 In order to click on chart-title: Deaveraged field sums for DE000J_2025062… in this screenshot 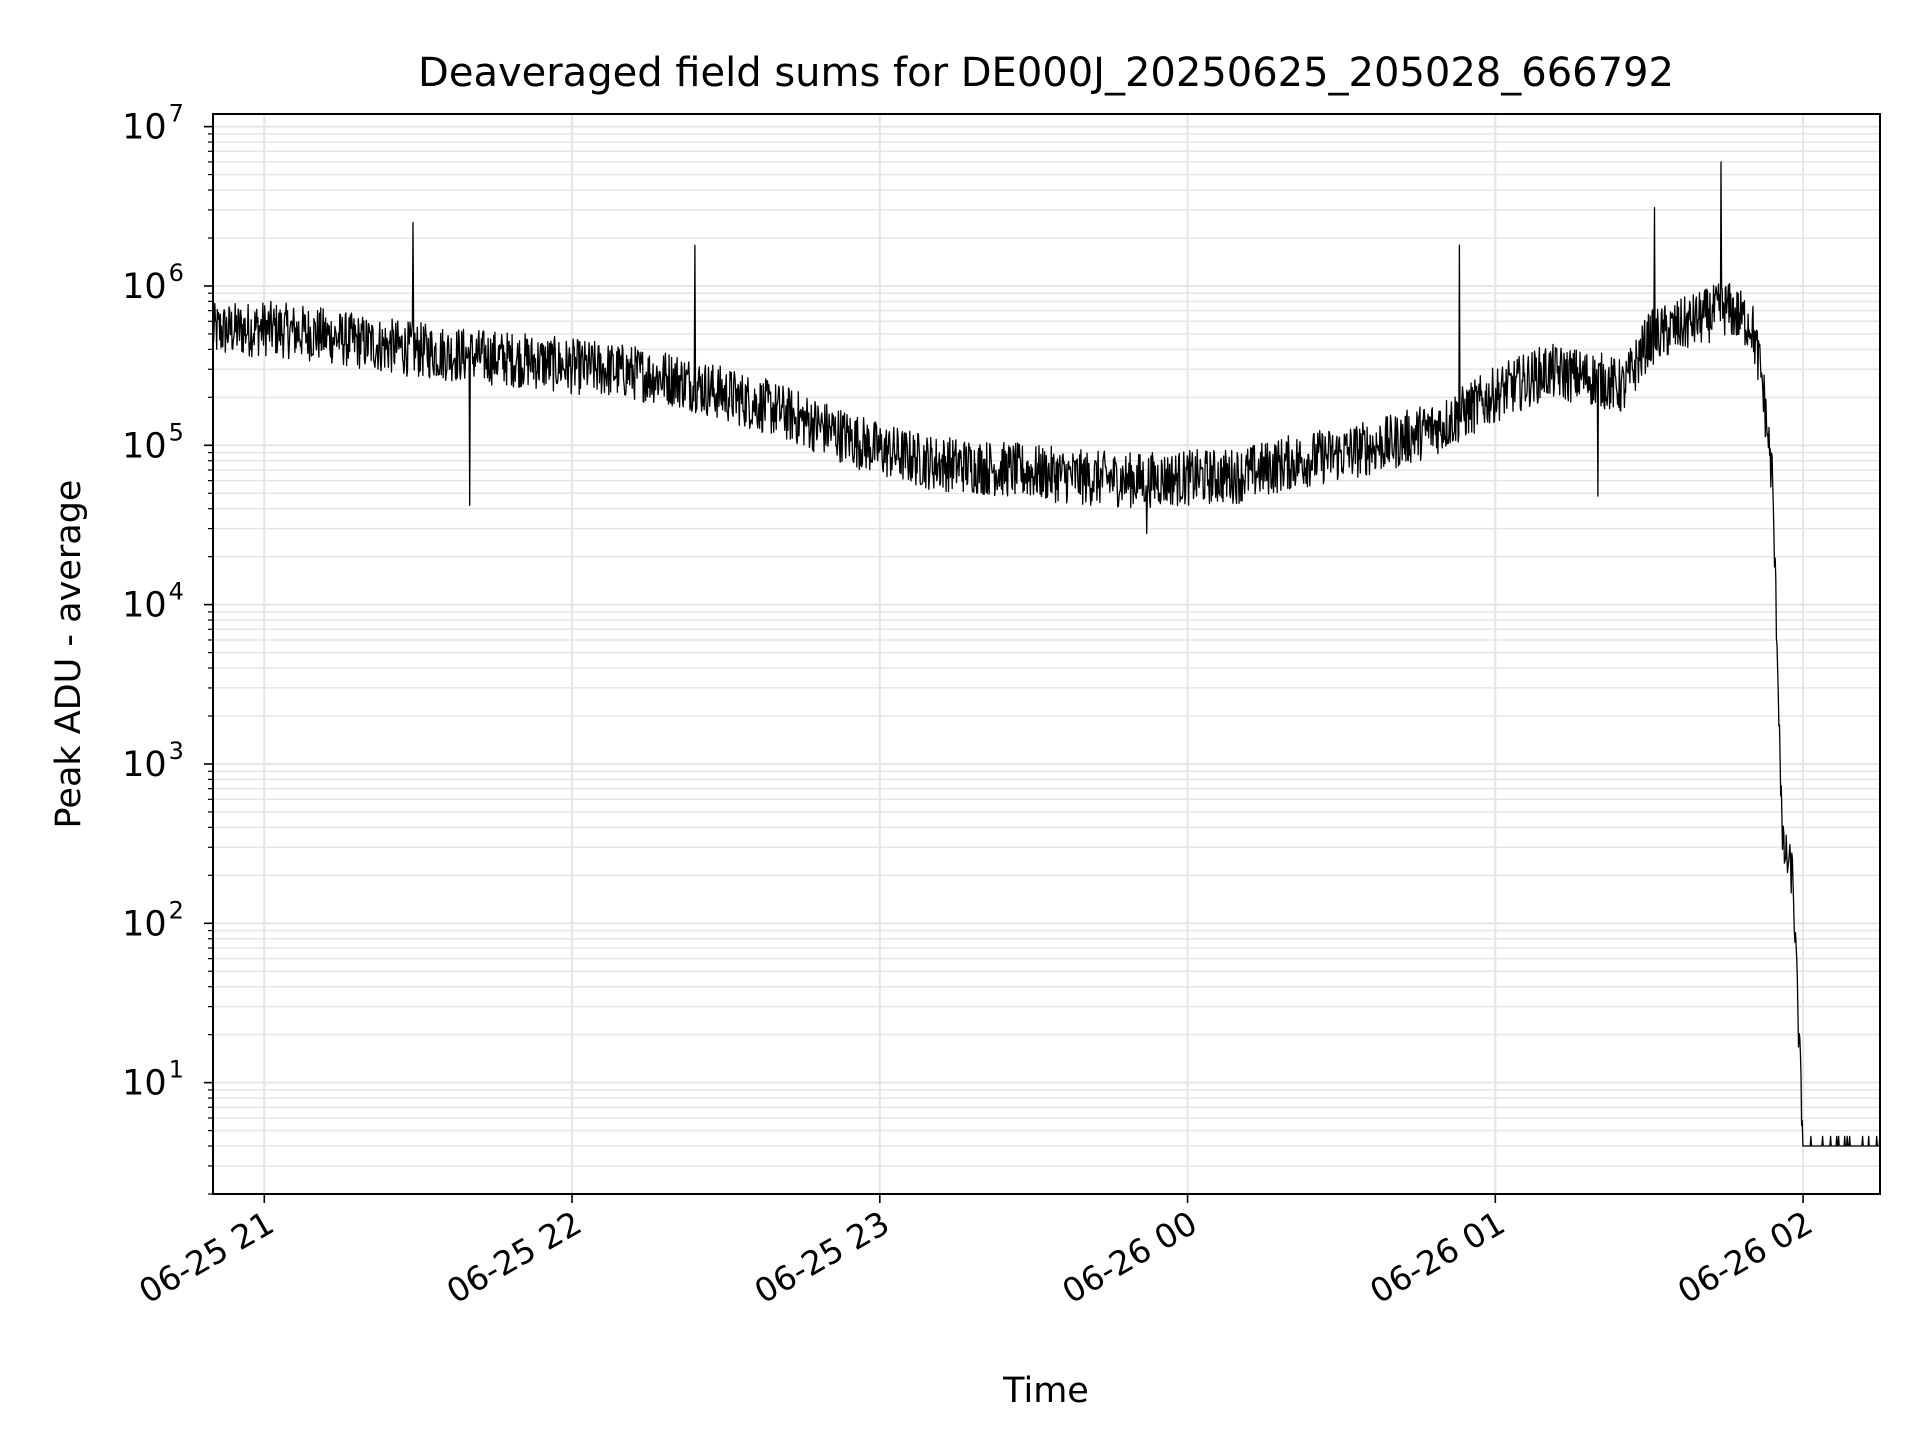, I will do `click(1046, 73)`.